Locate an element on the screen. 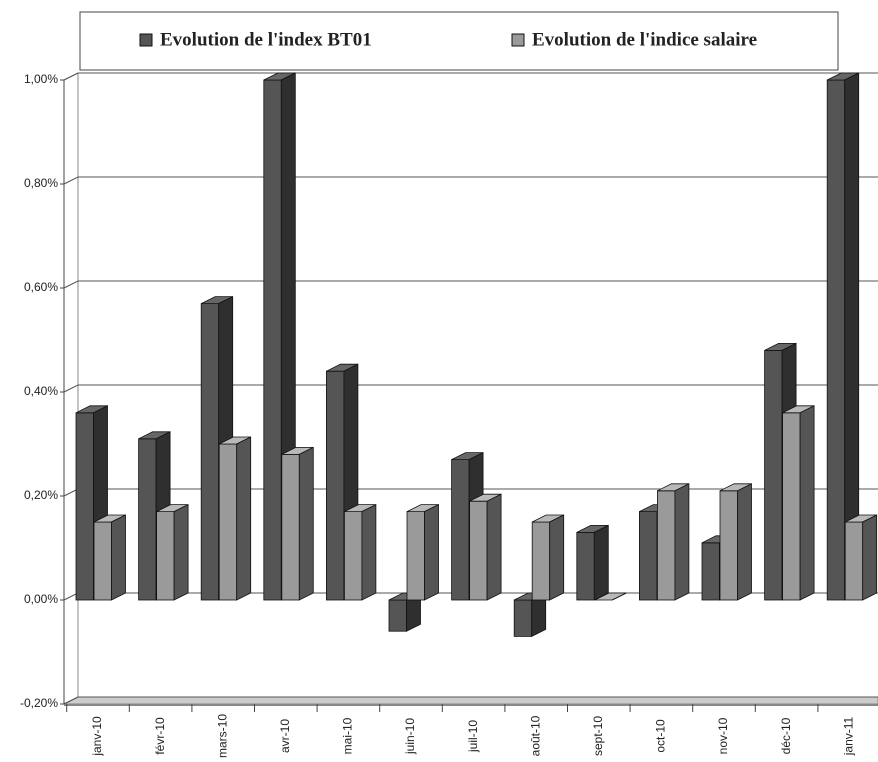 The width and height of the screenshot is (878, 762). legend-label: Evolution de l'indice salaire is located at coordinates (644, 39).